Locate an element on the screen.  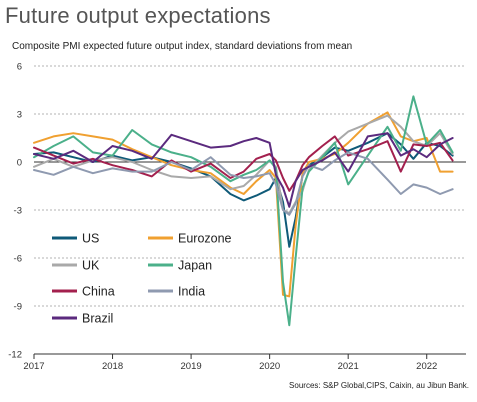
legend-label-uk: UK is located at coordinates (91, 266).